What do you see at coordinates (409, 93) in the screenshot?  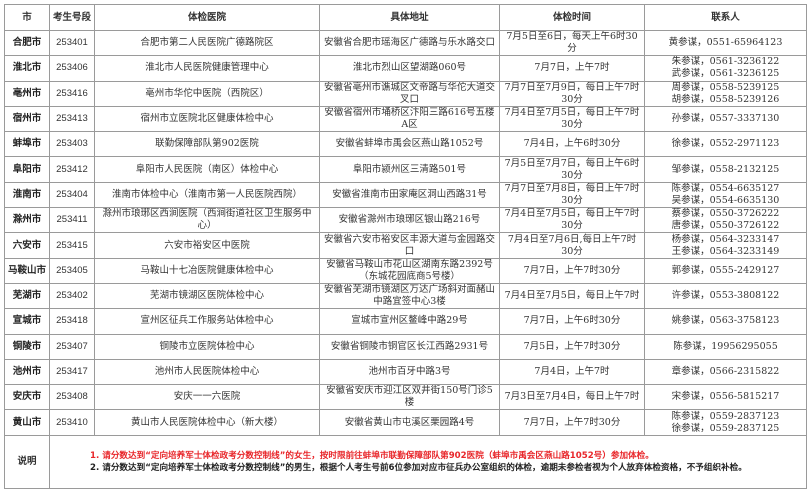 I see `address-cell: 安徽省亳州市谯城区文帝路与华佗大道交叉口` at bounding box center [409, 93].